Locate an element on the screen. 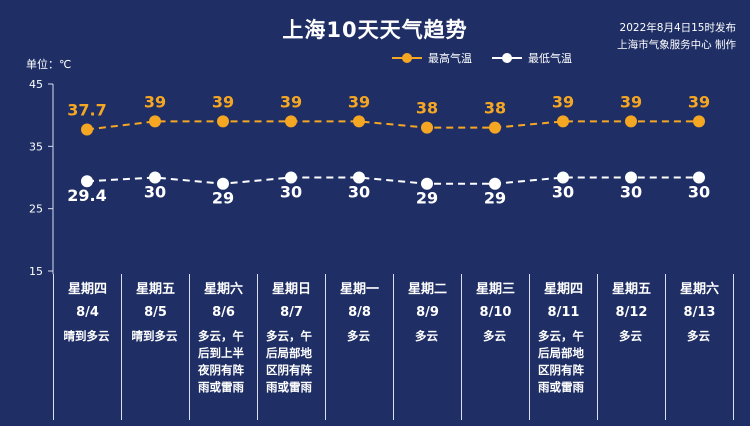 This screenshot has height=426, width=750. publish-org: 上海市气象服务中心 制作 is located at coordinates (676, 45).